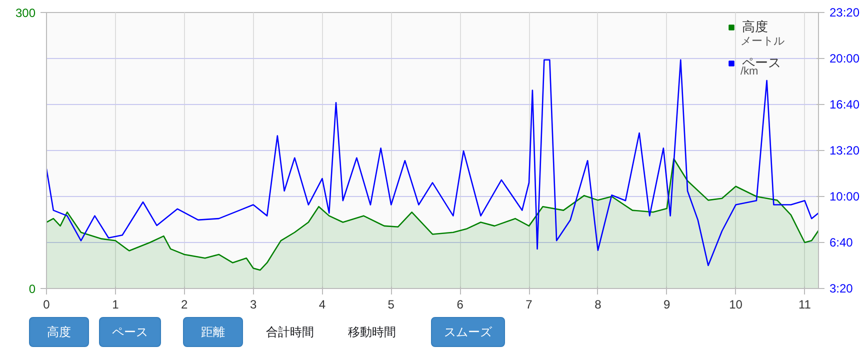  What do you see at coordinates (213, 332) in the screenshot?
I see `text: 距離` at bounding box center [213, 332].